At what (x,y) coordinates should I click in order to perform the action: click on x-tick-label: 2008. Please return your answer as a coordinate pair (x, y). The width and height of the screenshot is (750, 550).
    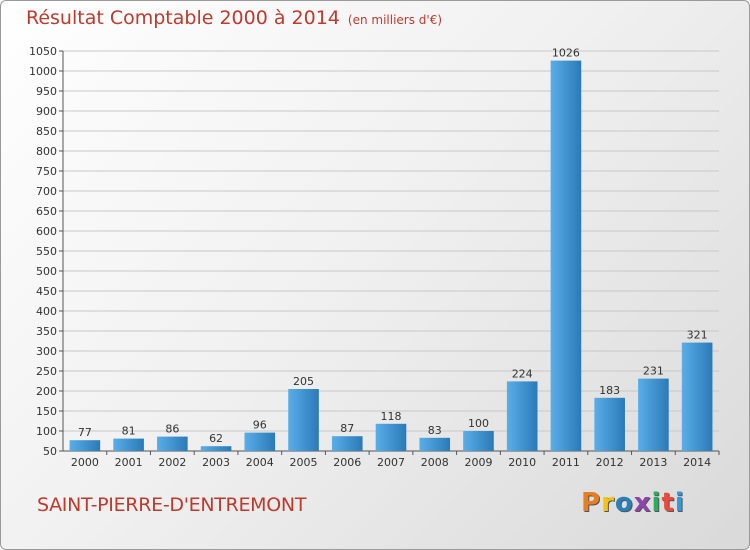
    Looking at the image, I should click on (435, 462).